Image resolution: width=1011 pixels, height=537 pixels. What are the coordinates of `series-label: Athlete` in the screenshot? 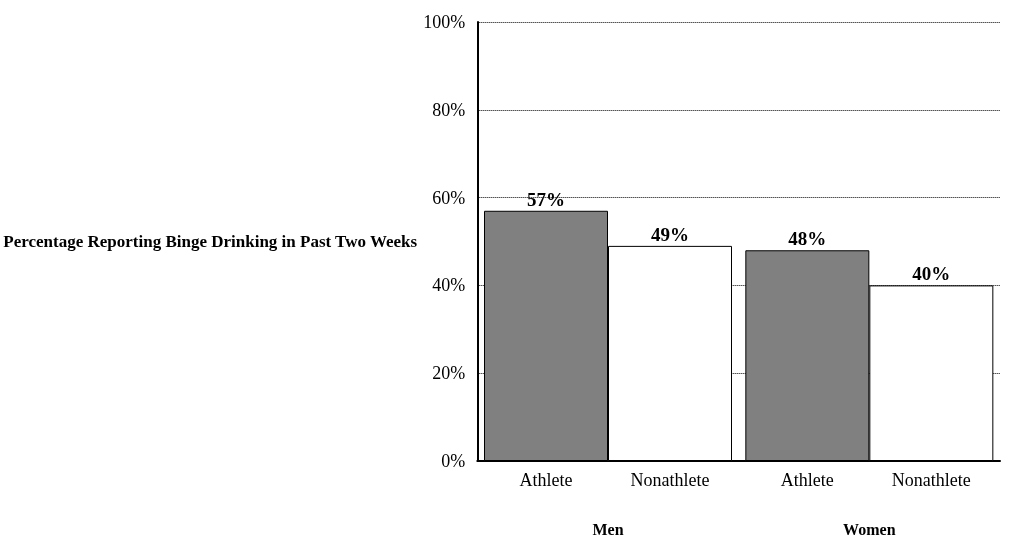 It's located at (546, 480).